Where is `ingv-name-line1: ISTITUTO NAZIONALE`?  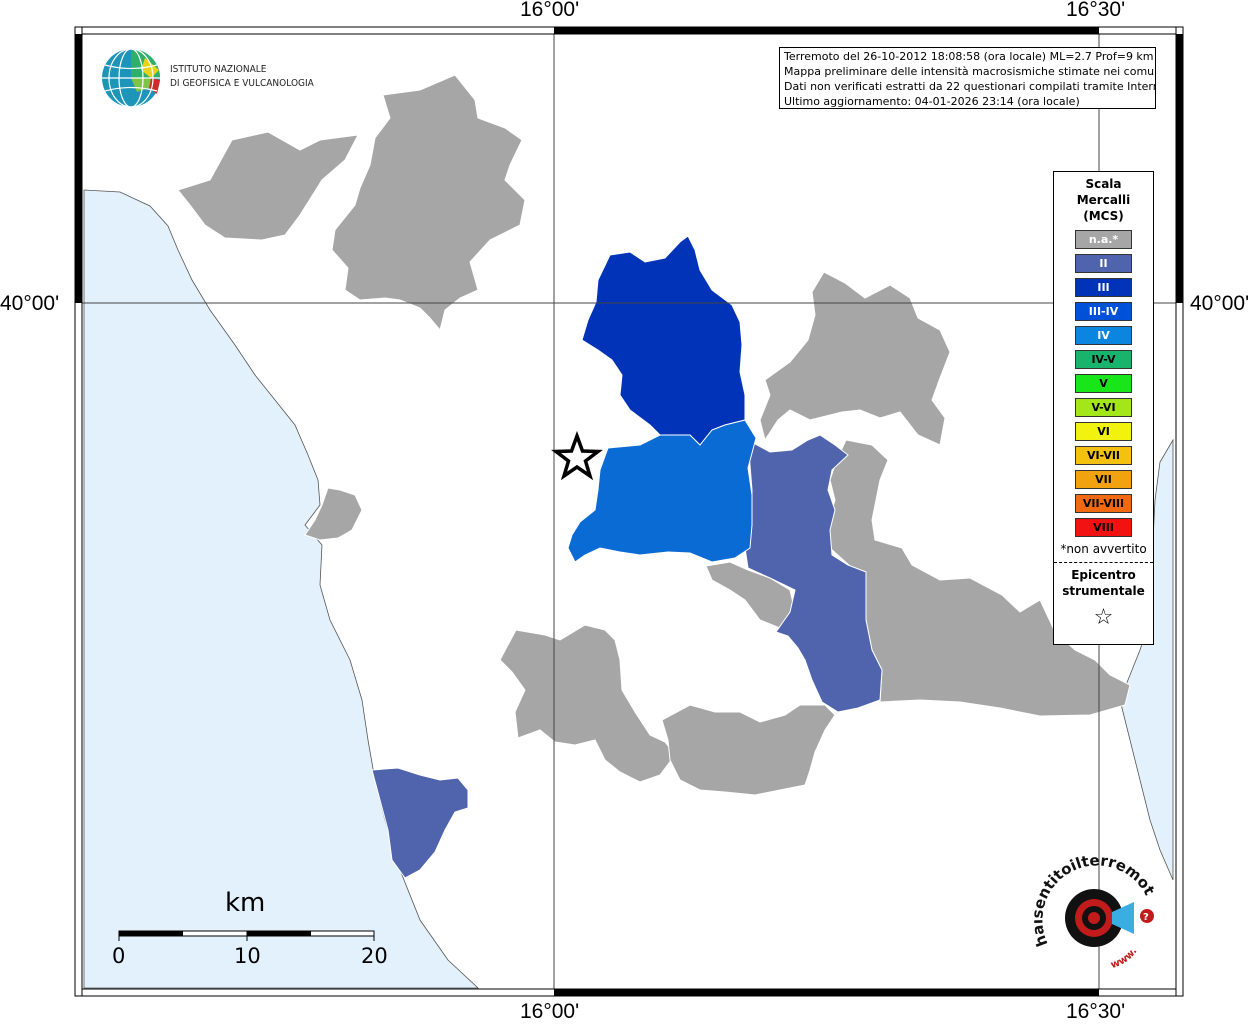
ingv-name-line1: ISTITUTO NAZIONALE is located at coordinates (218, 69).